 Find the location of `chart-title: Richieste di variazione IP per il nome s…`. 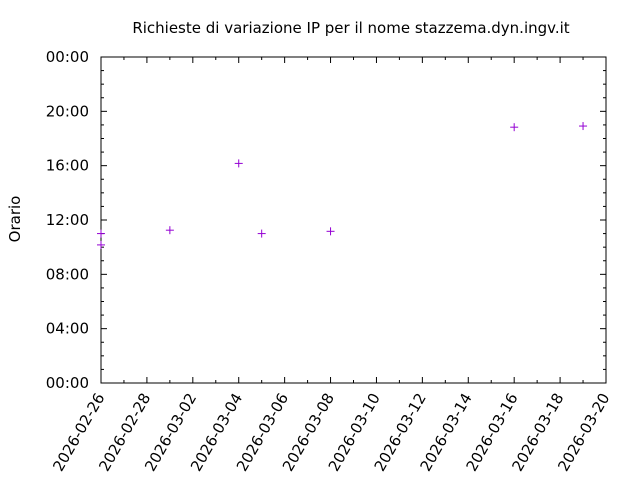

chart-title: Richieste di variazione IP per il nome s… is located at coordinates (350, 28).